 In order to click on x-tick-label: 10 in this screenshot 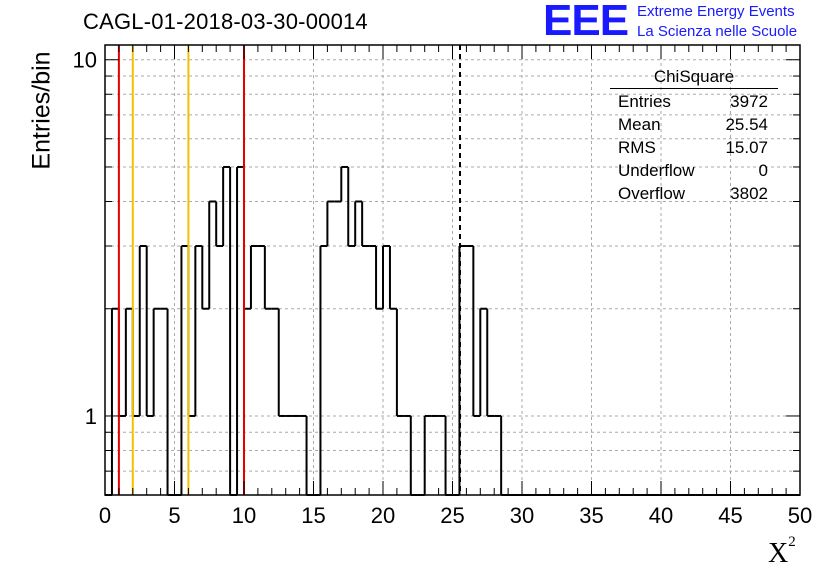, I will do `click(244, 515)`.